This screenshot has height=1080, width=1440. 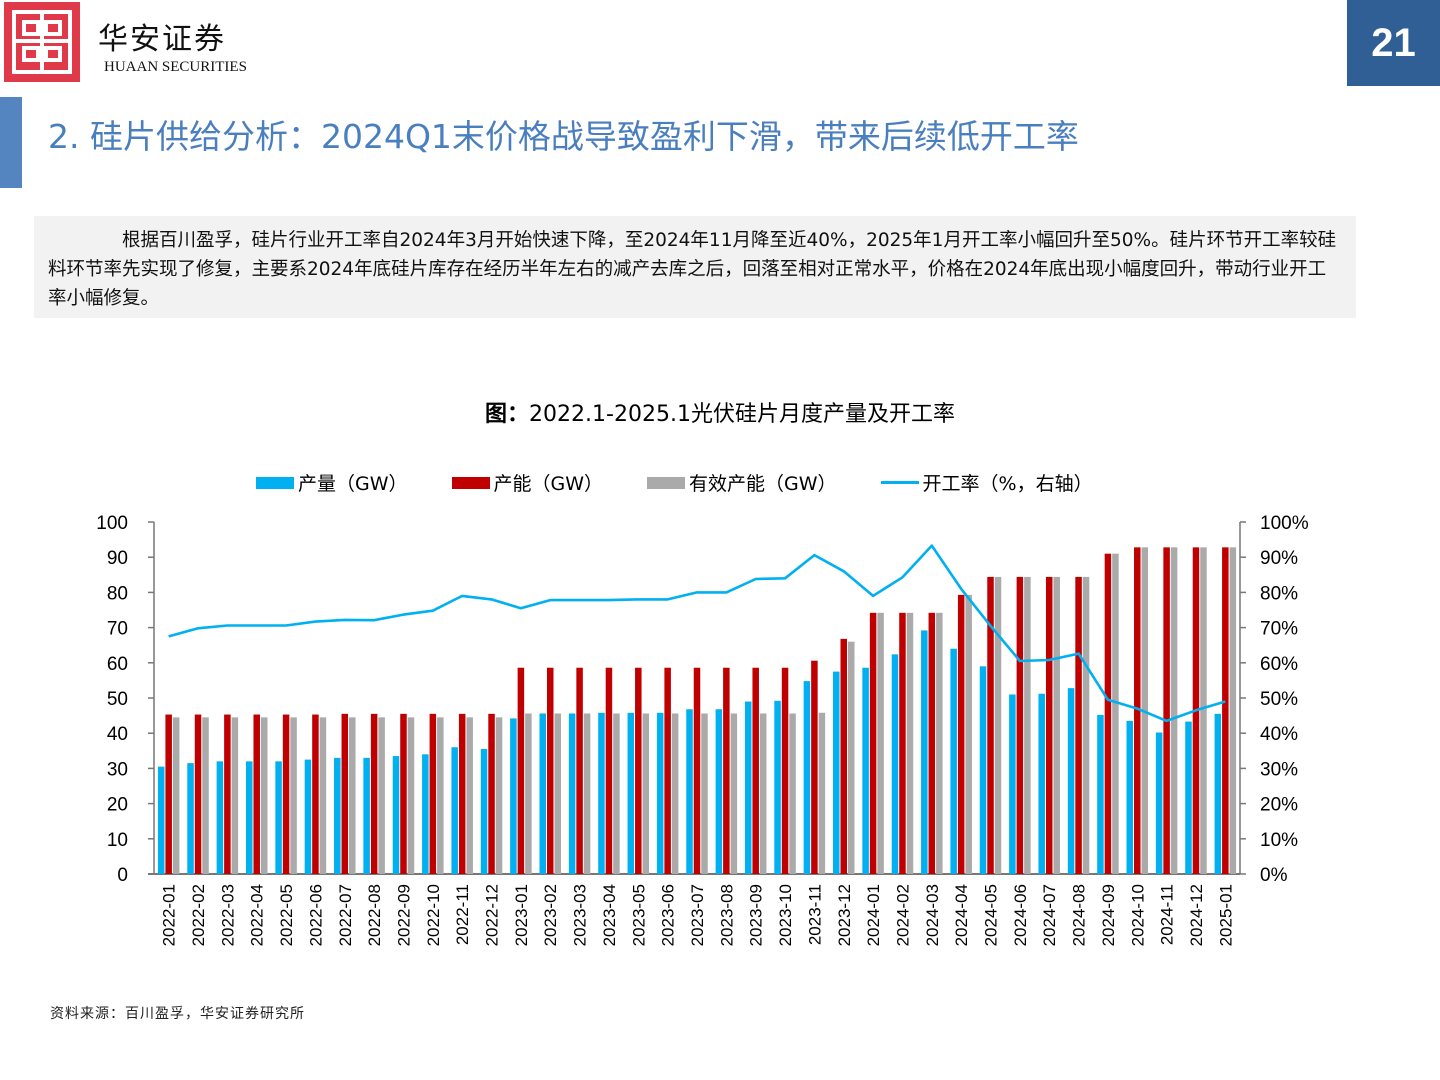 What do you see at coordinates (742, 414) in the screenshot?
I see `chart-title-main: 2022.1-2025.1光伏硅片月度产量及开工率` at bounding box center [742, 414].